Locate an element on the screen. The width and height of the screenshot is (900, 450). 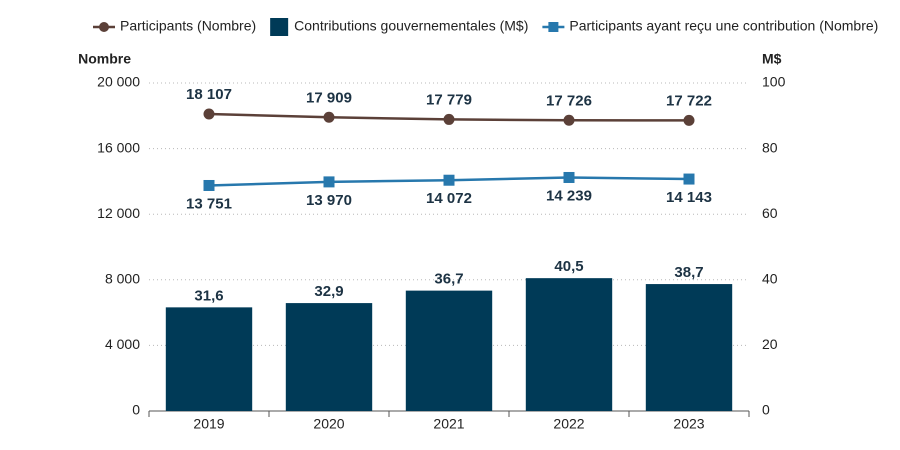
x-tick-label: 2019 is located at coordinates (208, 424).